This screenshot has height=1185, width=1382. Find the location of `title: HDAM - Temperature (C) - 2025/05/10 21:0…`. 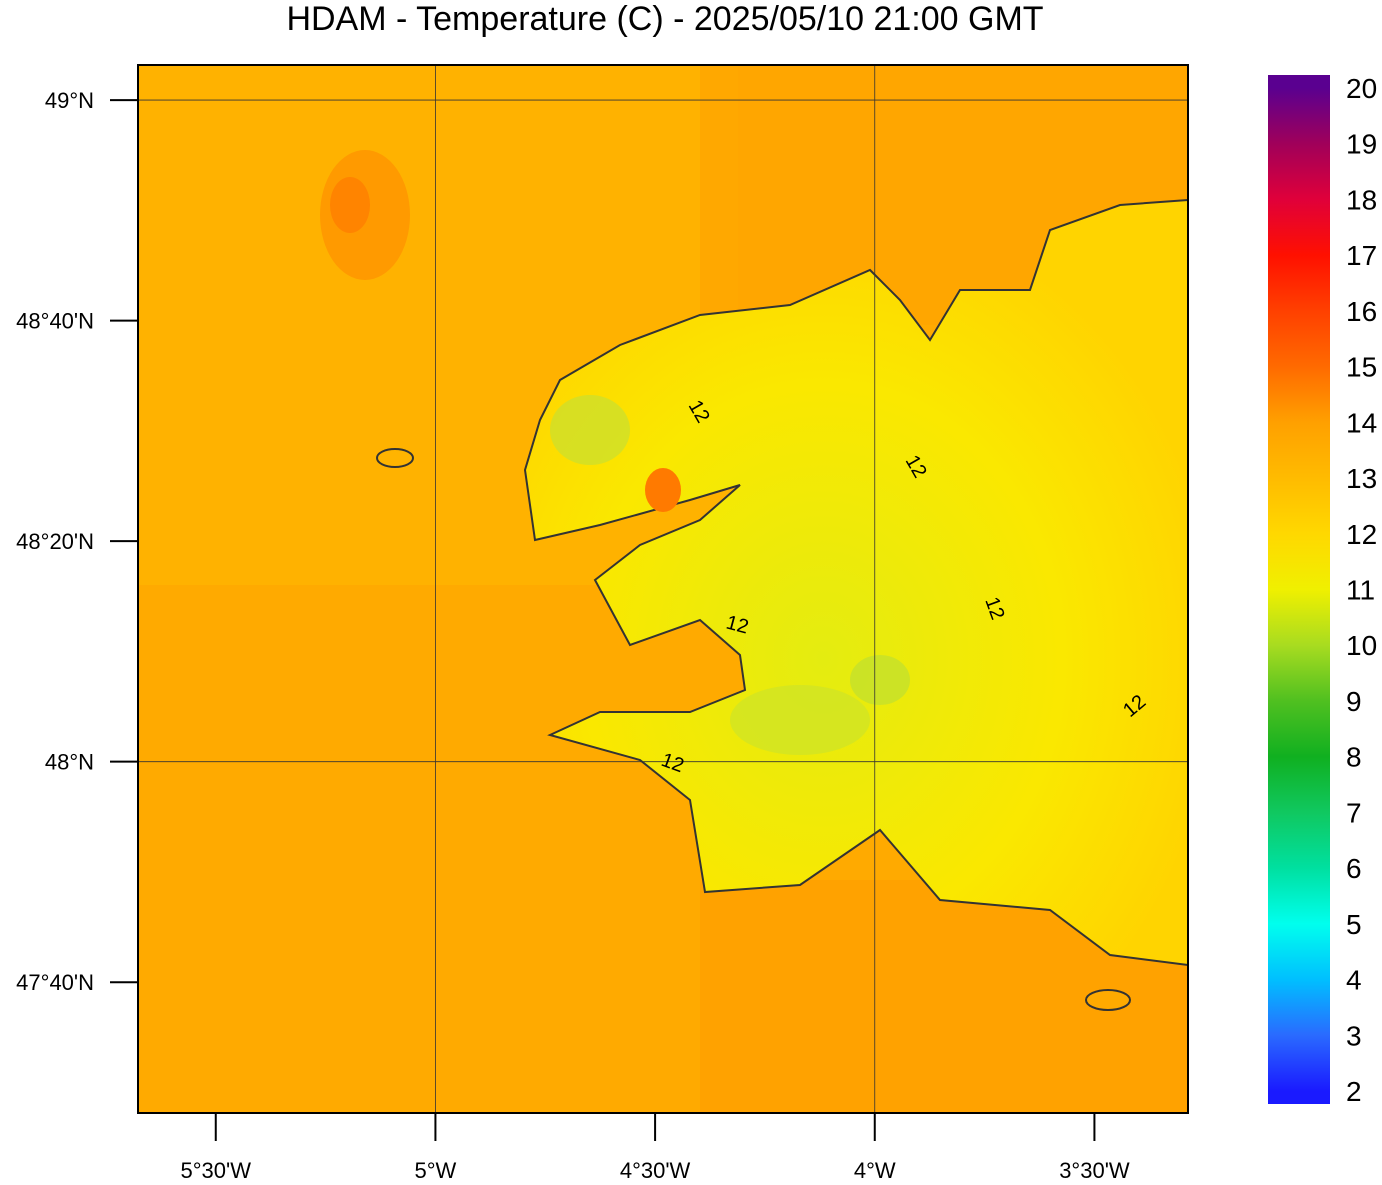

title: HDAM - Temperature (C) - 2025/05/10 21:0… is located at coordinates (664, 19).